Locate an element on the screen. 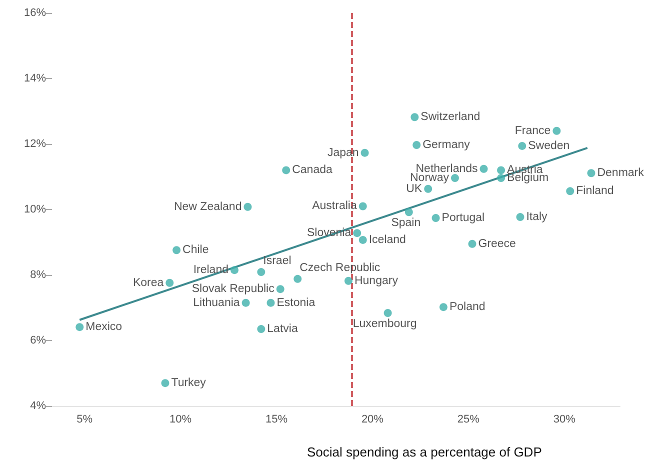 The height and width of the screenshot is (471, 649). annotation: Spain is located at coordinates (406, 223).